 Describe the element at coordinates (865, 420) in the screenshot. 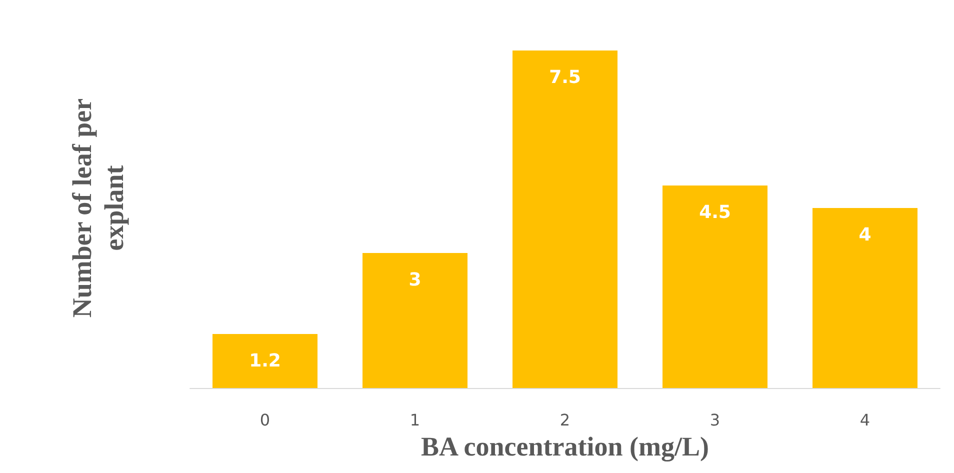

I see `x-tick-label: 4` at that location.